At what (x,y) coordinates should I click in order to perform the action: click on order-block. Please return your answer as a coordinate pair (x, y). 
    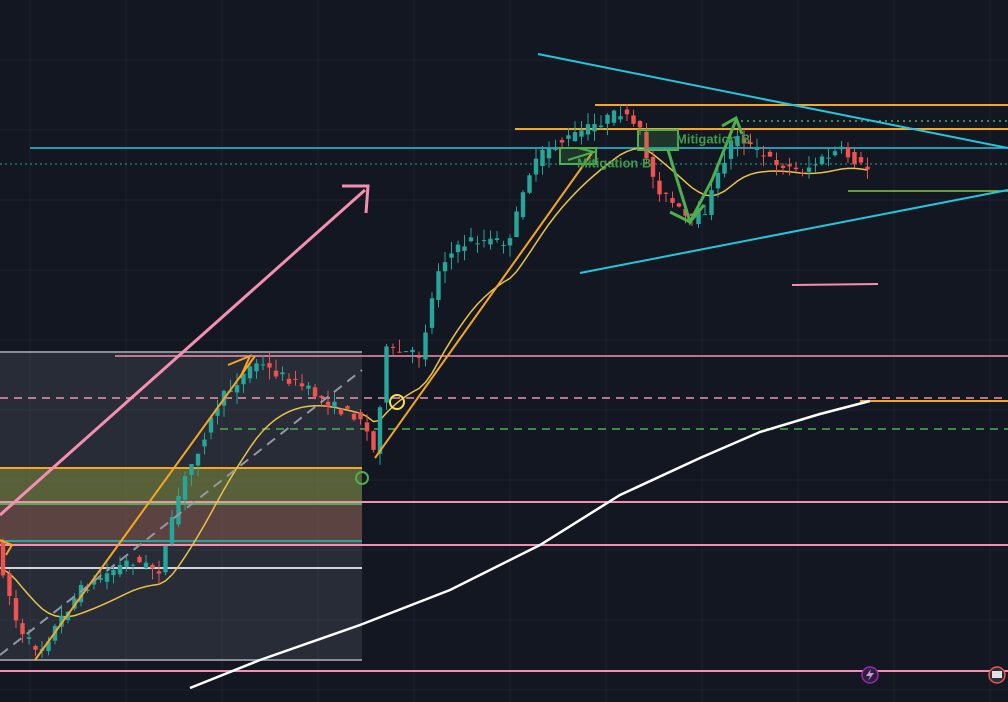
    Looking at the image, I should click on (181, 524).